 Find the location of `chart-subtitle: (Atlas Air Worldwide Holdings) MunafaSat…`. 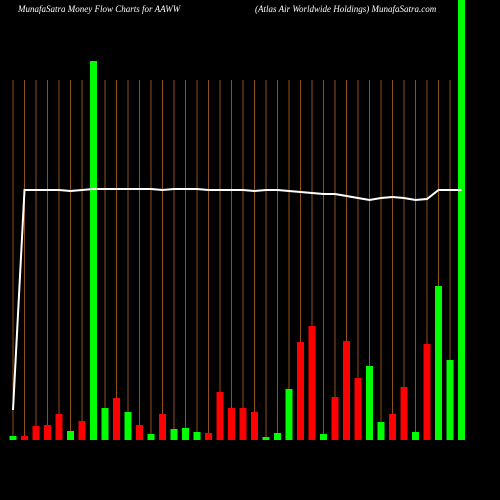

chart-subtitle: (Atlas Air Worldwide Holdings) MunafaSat… is located at coordinates (346, 9).